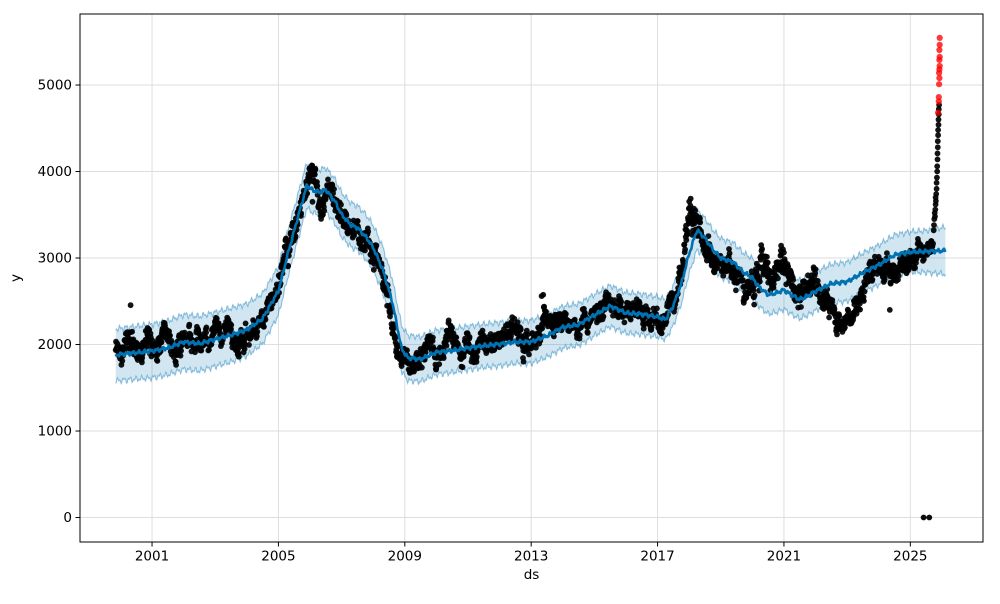 The height and width of the screenshot is (604, 1000). What do you see at coordinates (16, 278) in the screenshot?
I see `y-axis-label: y` at bounding box center [16, 278].